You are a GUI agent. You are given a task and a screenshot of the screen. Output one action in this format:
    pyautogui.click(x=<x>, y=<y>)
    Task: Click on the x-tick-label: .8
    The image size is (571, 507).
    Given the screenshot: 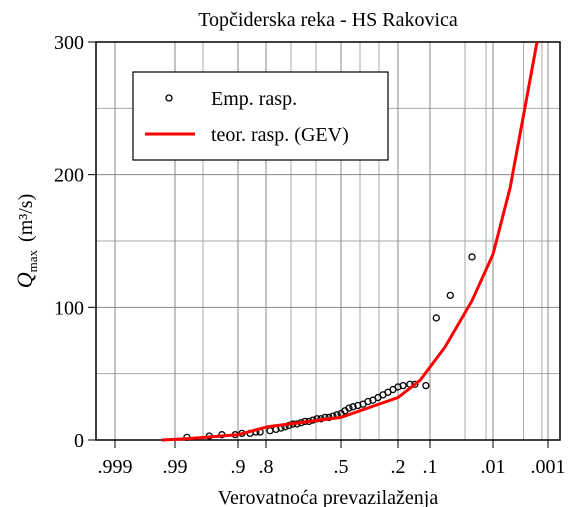 What is the action you would take?
    pyautogui.click(x=266, y=467)
    